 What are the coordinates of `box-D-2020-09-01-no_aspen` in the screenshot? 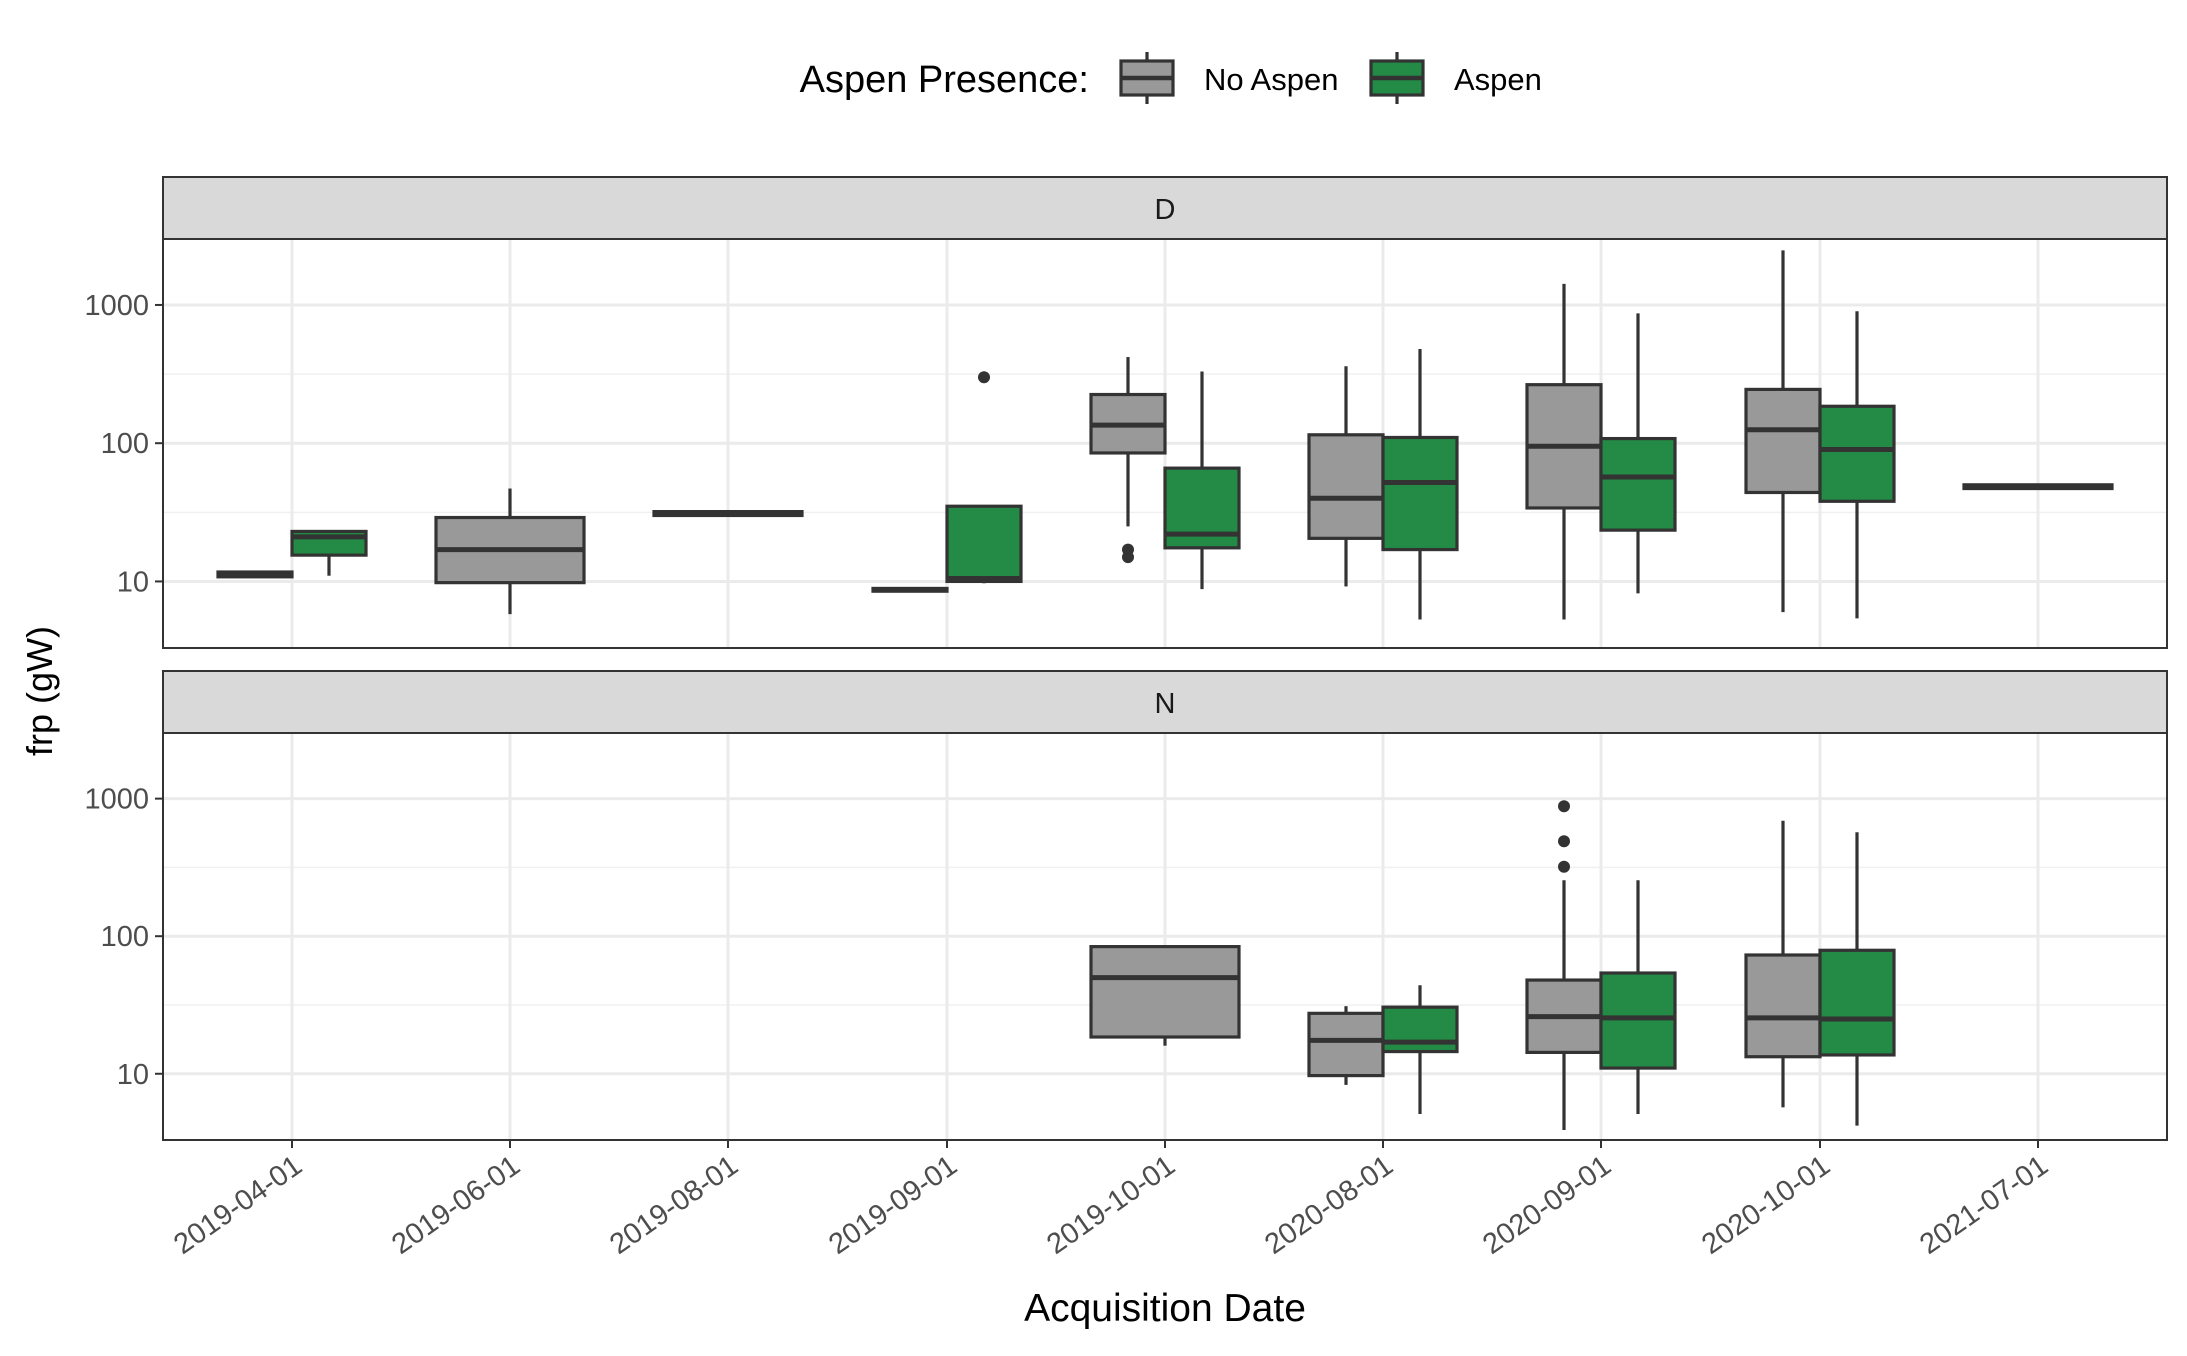 It's located at (1564, 451).